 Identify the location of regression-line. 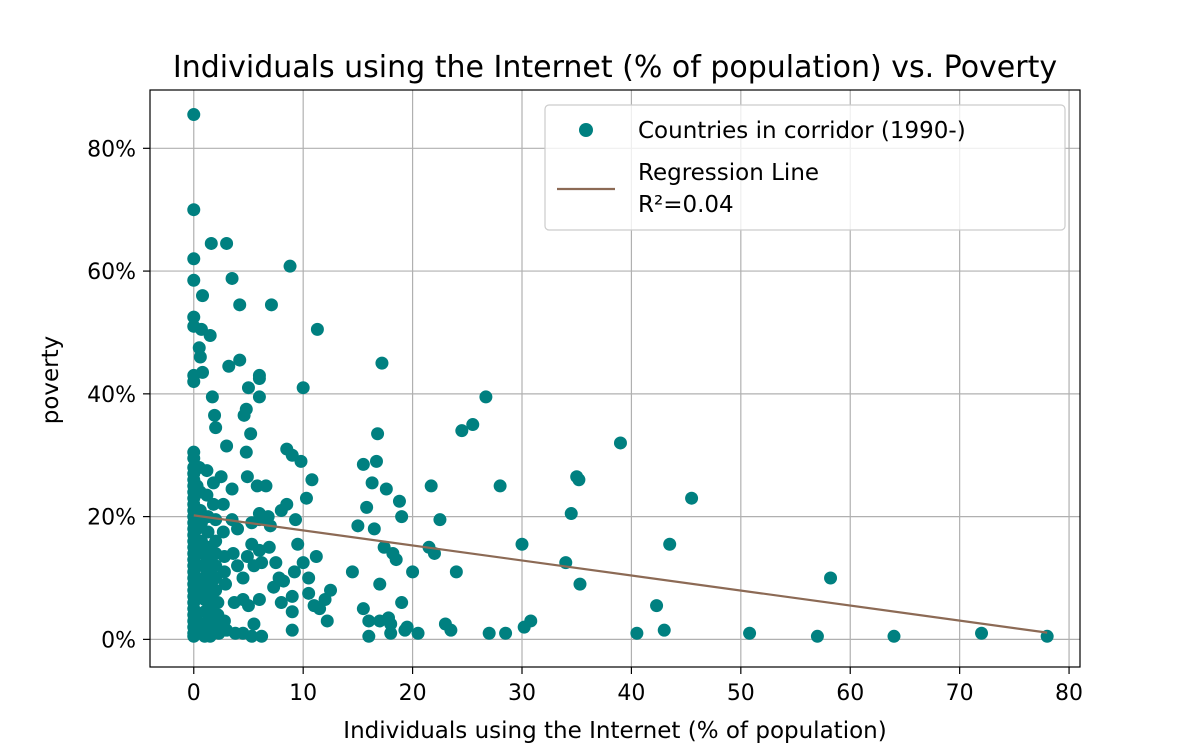
(620, 574).